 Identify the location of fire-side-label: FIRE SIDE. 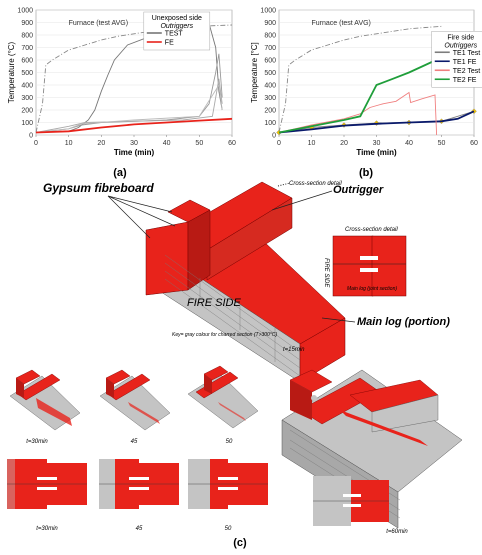
(214, 303).